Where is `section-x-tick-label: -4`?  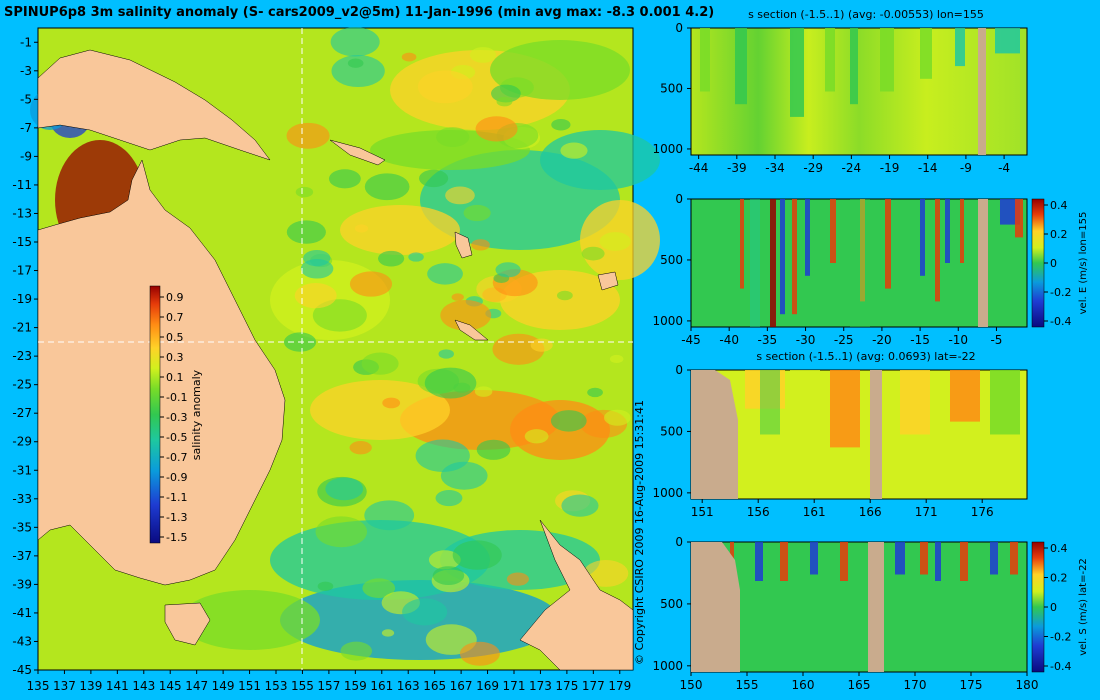
section-x-tick-label: -4 is located at coordinates (1004, 168).